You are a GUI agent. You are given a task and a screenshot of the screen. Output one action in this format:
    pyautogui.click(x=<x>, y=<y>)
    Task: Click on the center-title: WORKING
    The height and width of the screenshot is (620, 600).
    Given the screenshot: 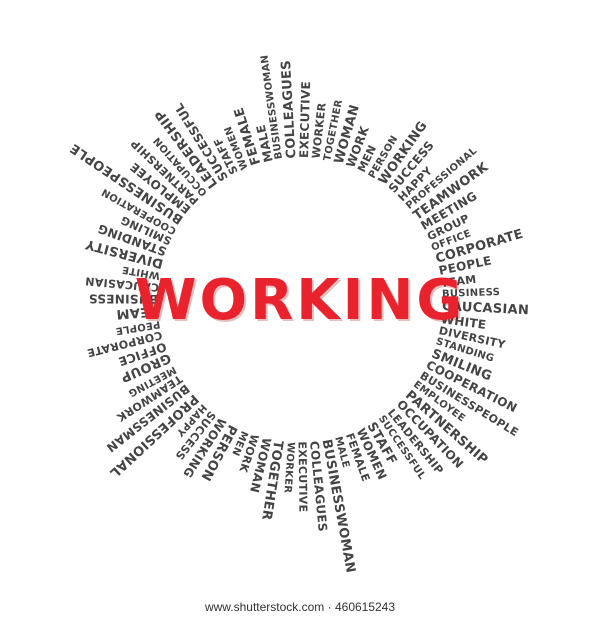 What is the action you would take?
    pyautogui.click(x=300, y=300)
    